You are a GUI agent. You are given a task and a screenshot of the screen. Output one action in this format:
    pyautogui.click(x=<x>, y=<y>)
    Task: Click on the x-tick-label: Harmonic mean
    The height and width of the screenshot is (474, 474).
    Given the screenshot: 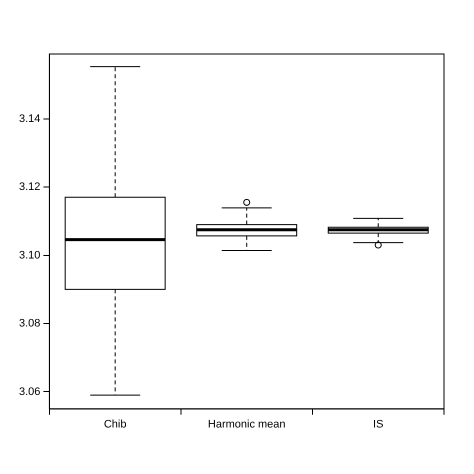 What is the action you would take?
    pyautogui.click(x=247, y=424)
    